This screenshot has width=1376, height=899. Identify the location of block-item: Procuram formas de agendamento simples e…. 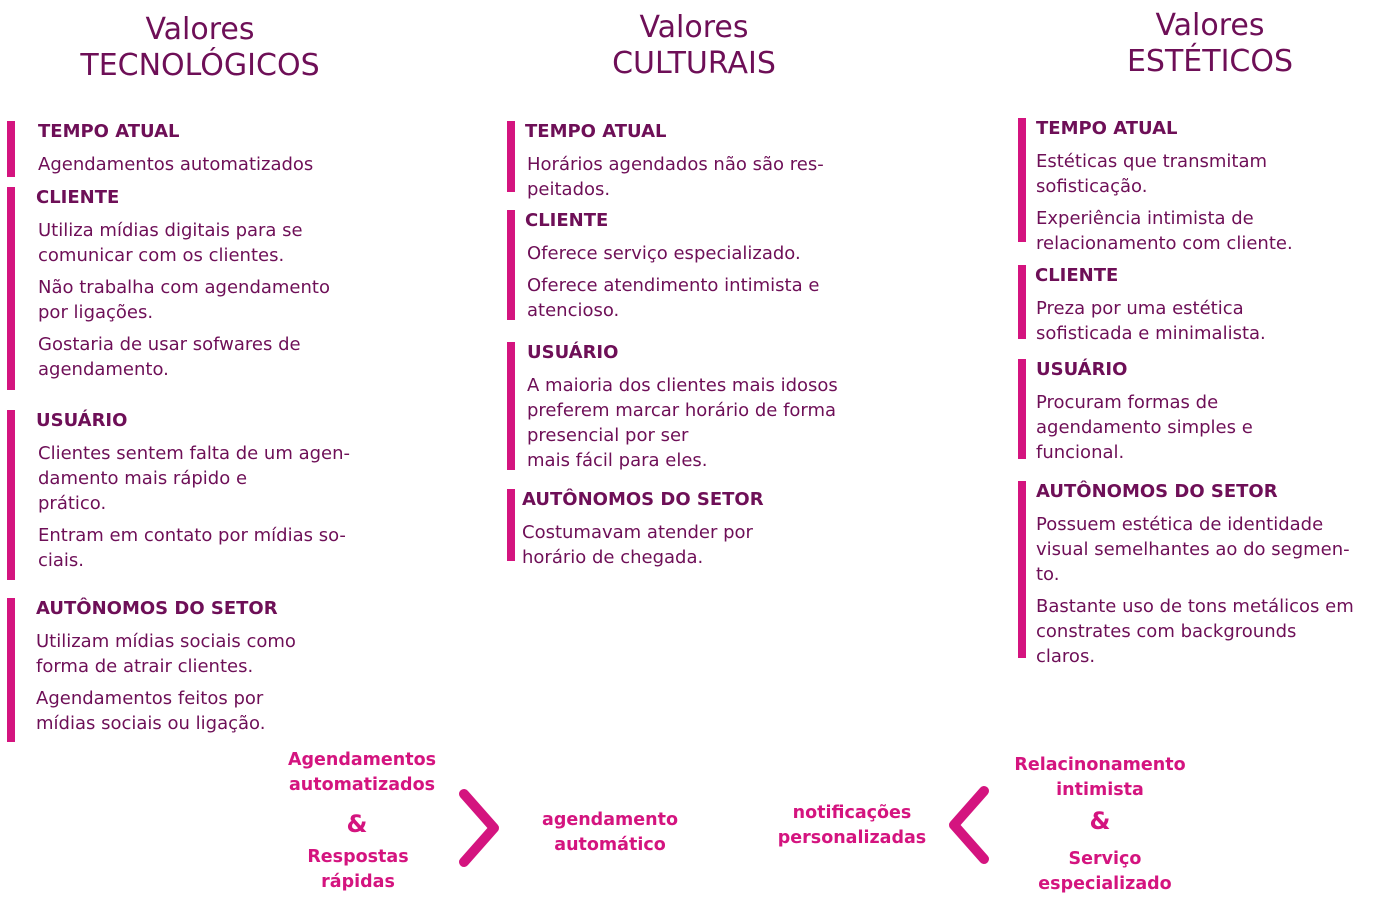
(1144, 427).